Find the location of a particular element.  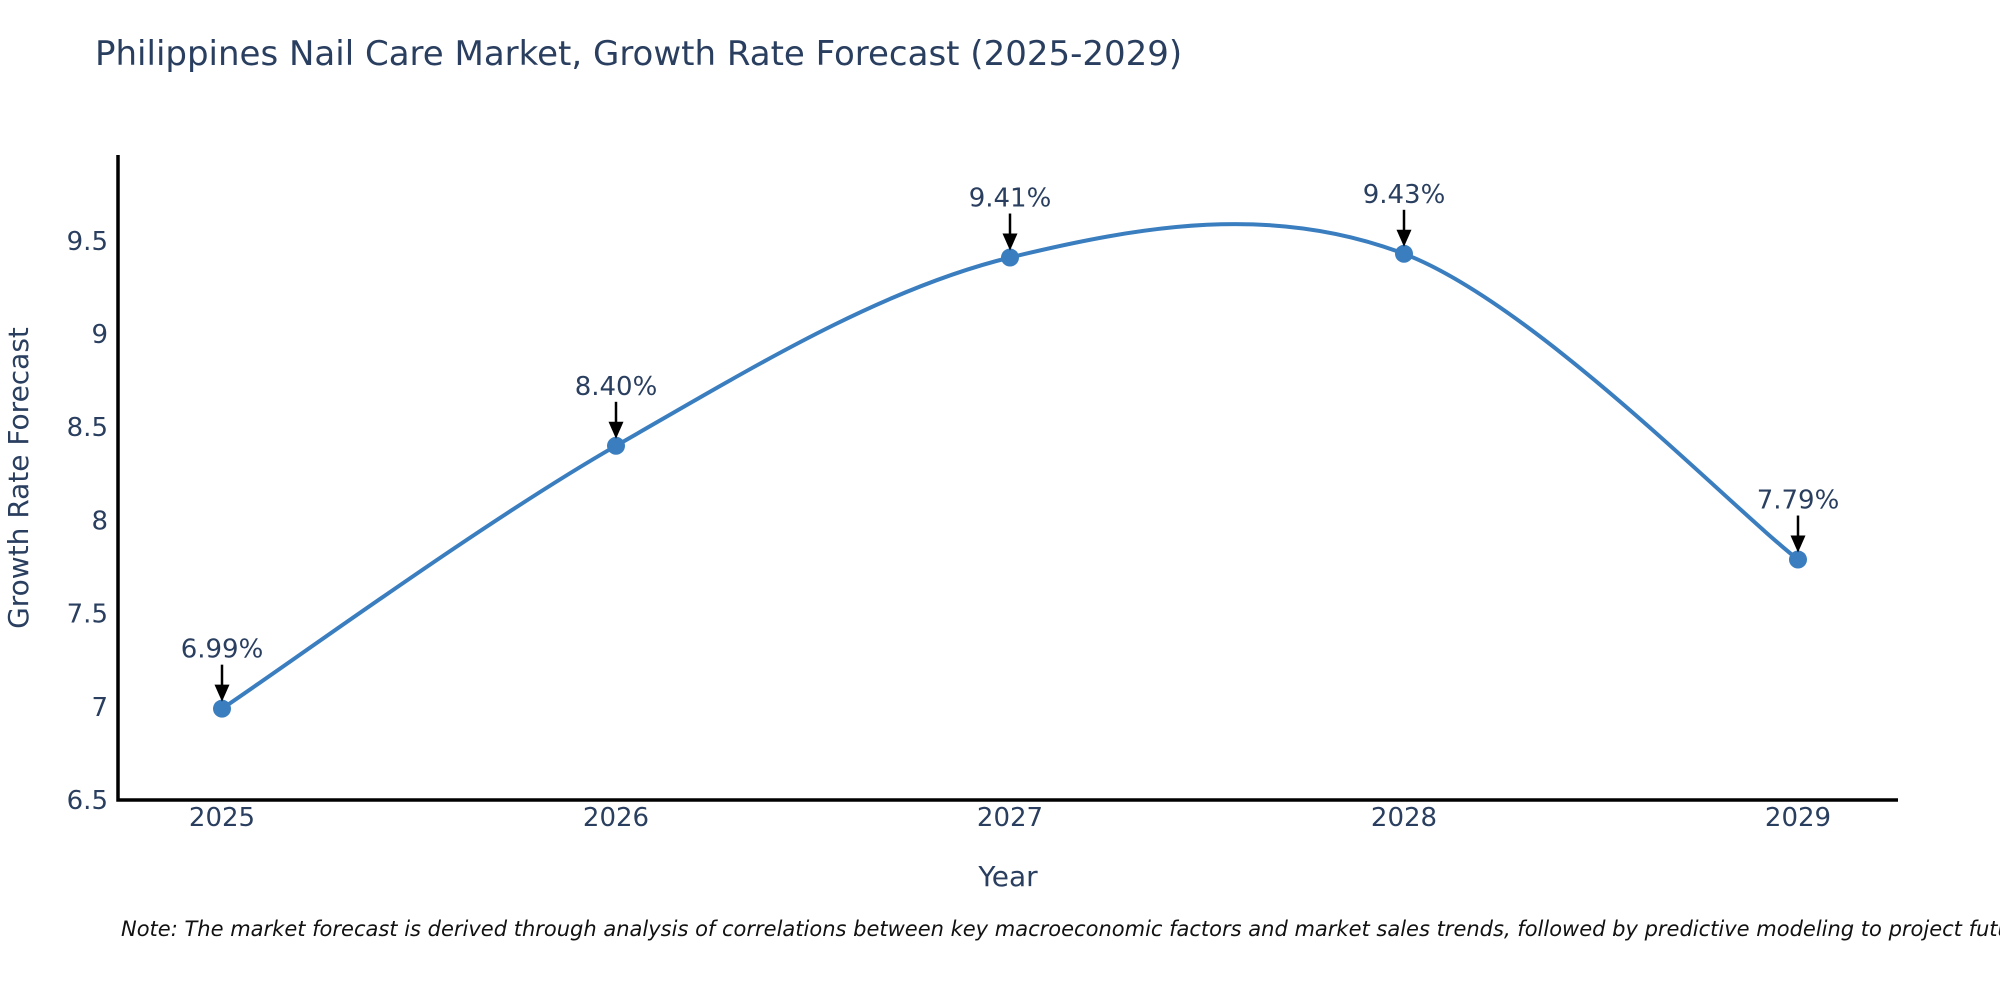

y-tick-label: 9 is located at coordinates (99, 335).